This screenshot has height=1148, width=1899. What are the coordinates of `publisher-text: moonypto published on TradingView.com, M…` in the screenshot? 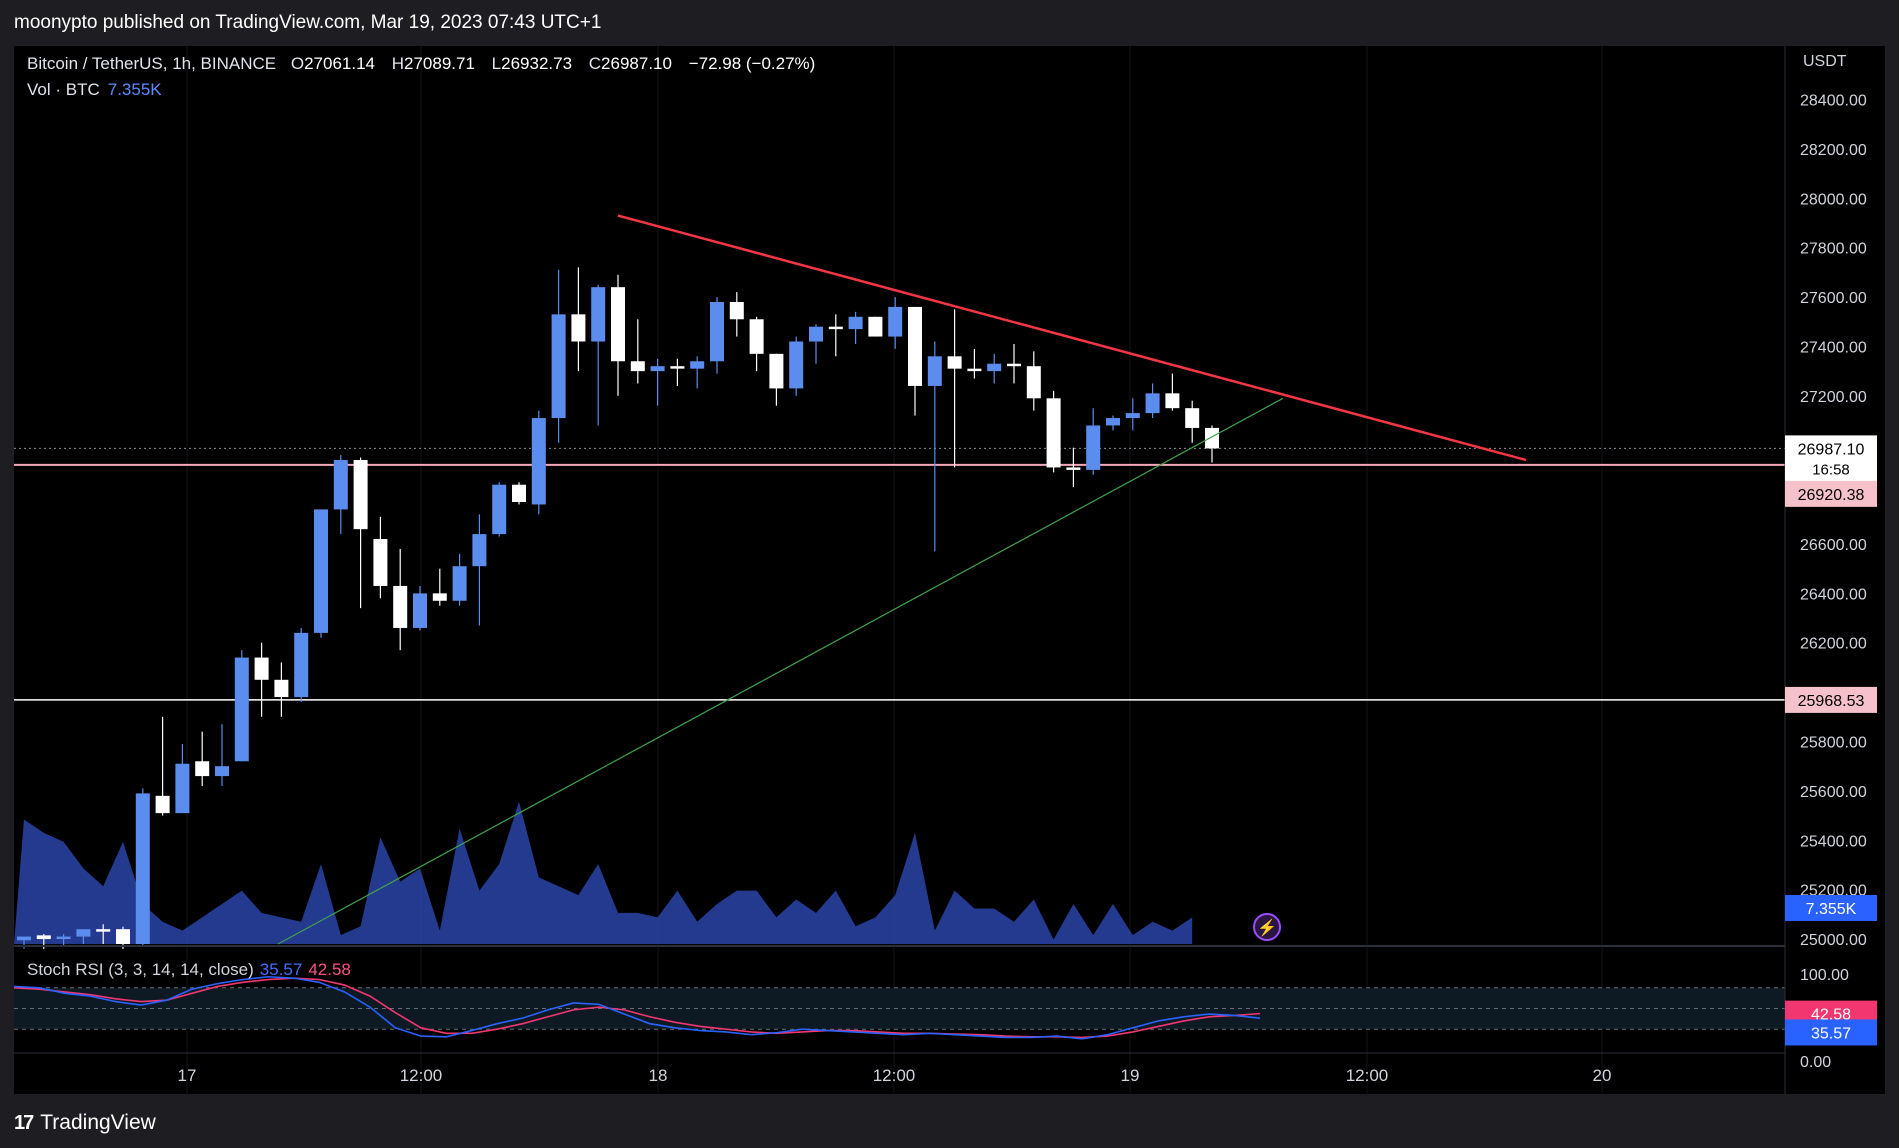 It's located at (308, 22).